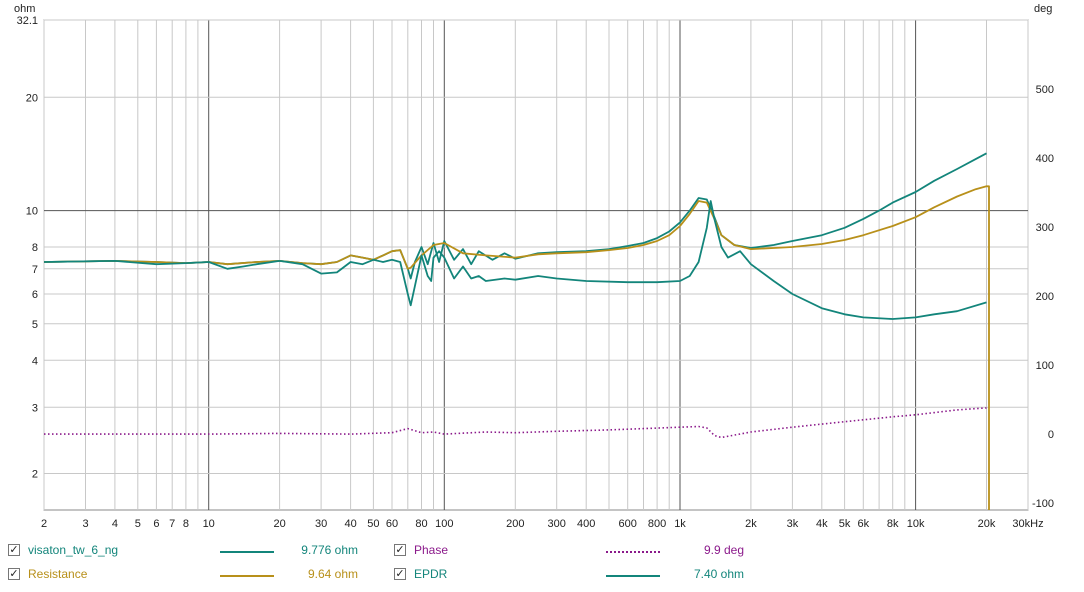  I want to click on legend-label-resistance: Resistance, so click(58, 574).